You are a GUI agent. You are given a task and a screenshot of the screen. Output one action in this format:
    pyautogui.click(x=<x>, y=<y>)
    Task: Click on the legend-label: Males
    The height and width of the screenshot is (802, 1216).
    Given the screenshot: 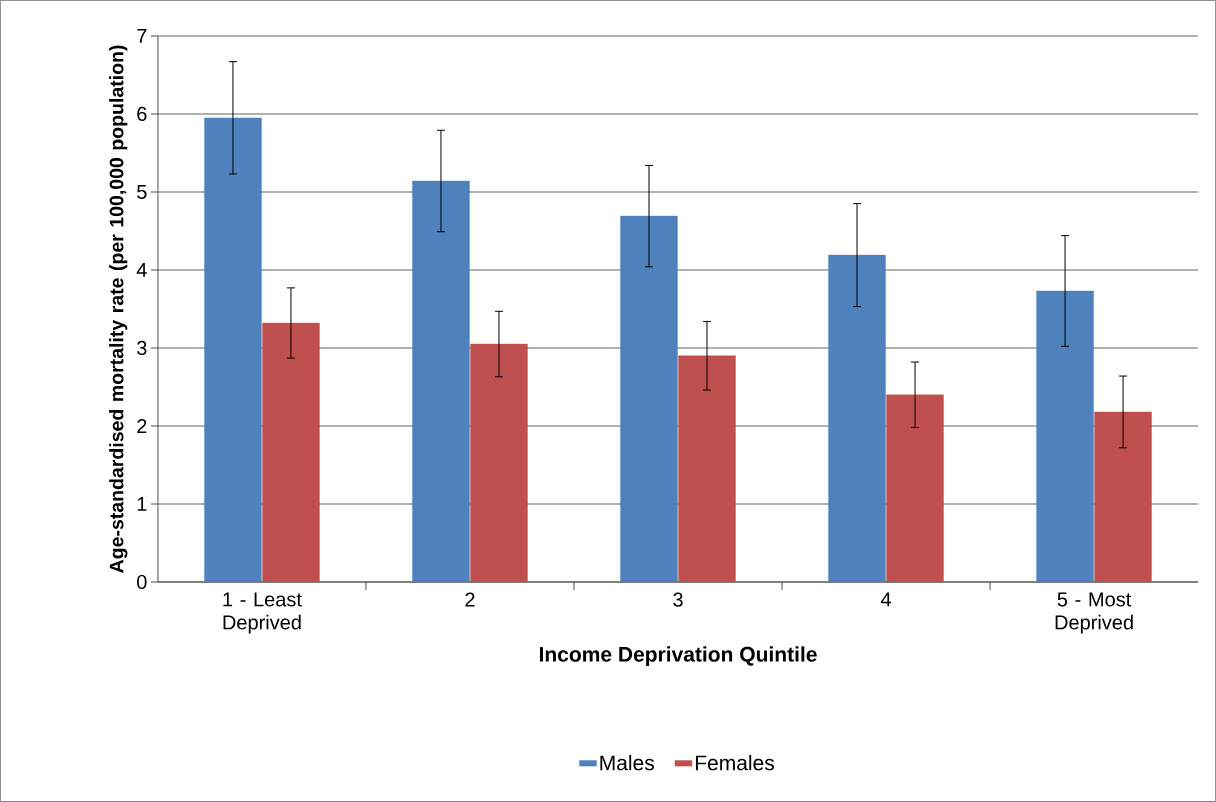 What is the action you would take?
    pyautogui.click(x=627, y=762)
    